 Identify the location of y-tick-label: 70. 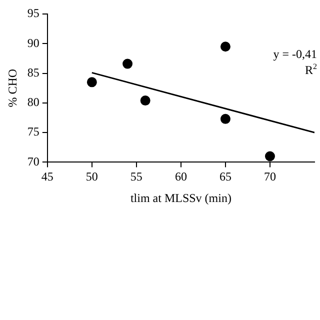
(33, 161).